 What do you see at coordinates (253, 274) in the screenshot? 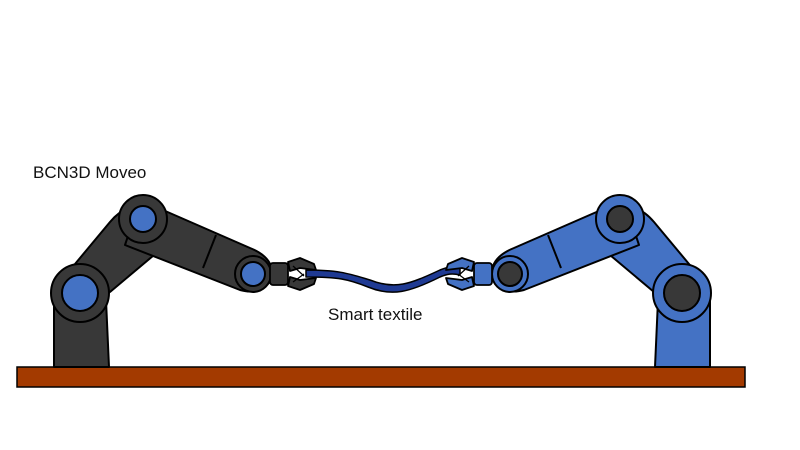
I see `left-robot-wrist-joint` at bounding box center [253, 274].